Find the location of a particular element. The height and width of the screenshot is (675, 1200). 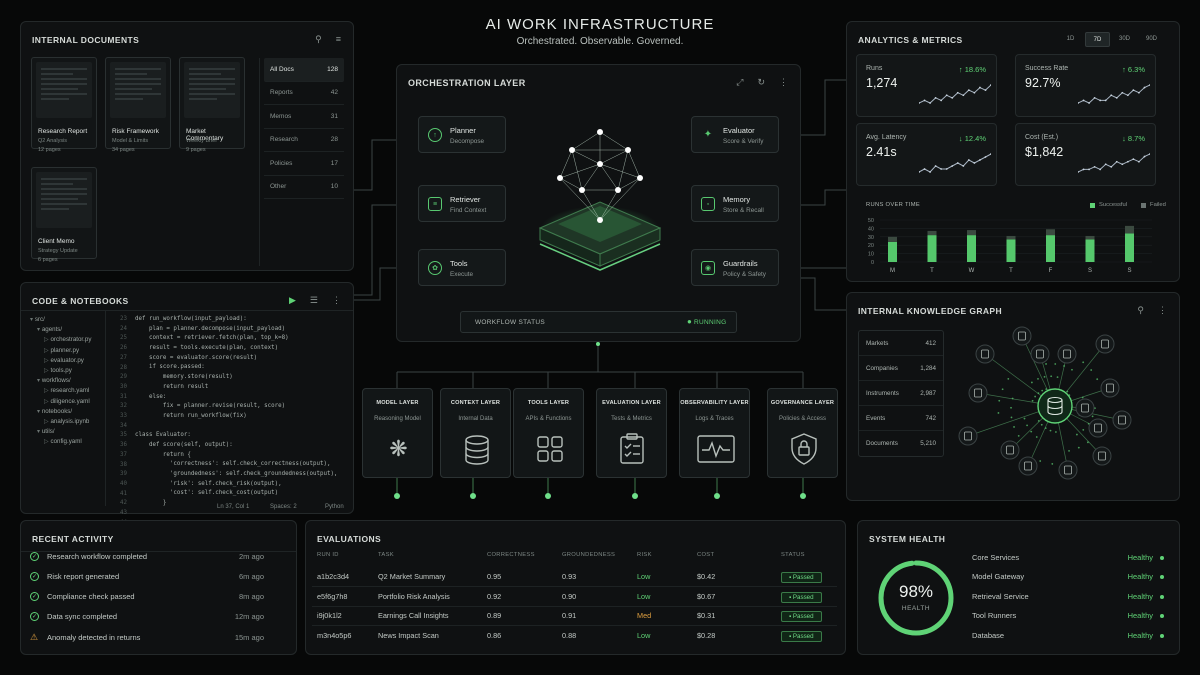

knowledge-item: Markets 412 is located at coordinates (901, 343).